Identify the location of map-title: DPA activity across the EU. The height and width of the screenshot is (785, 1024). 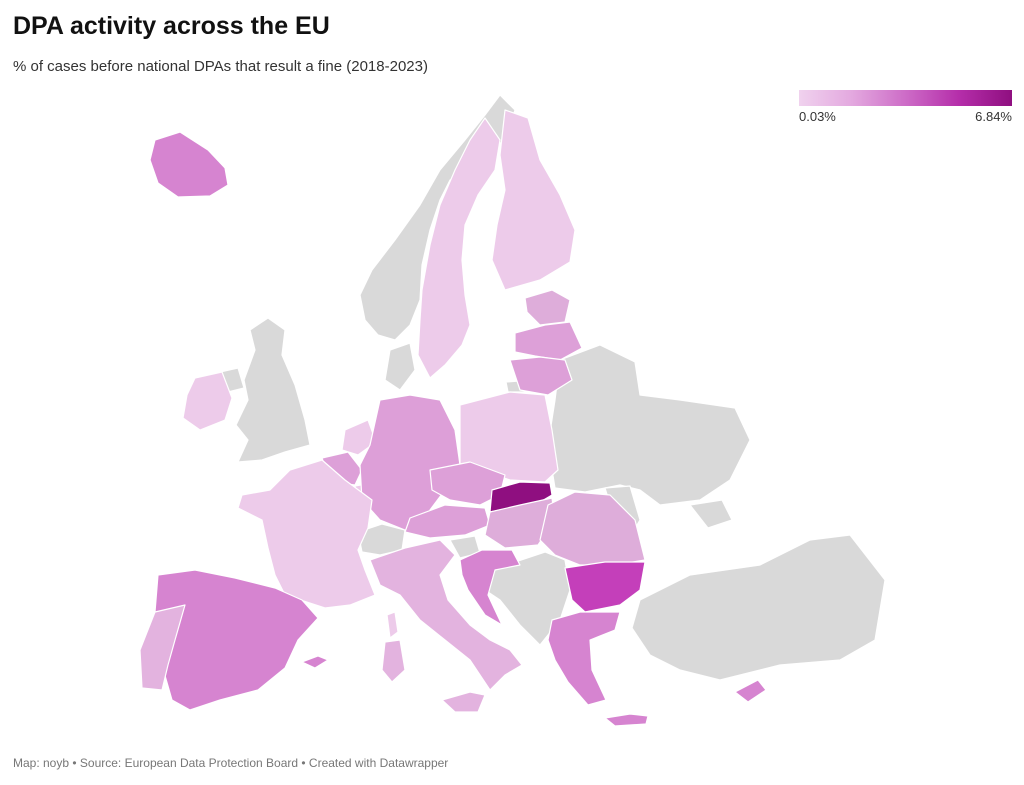
(171, 26).